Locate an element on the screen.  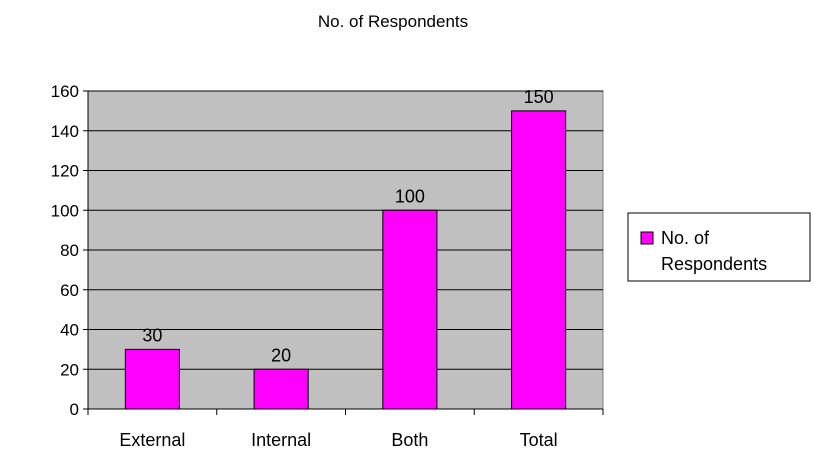
legend-label-line-2: Respondents is located at coordinates (714, 264).